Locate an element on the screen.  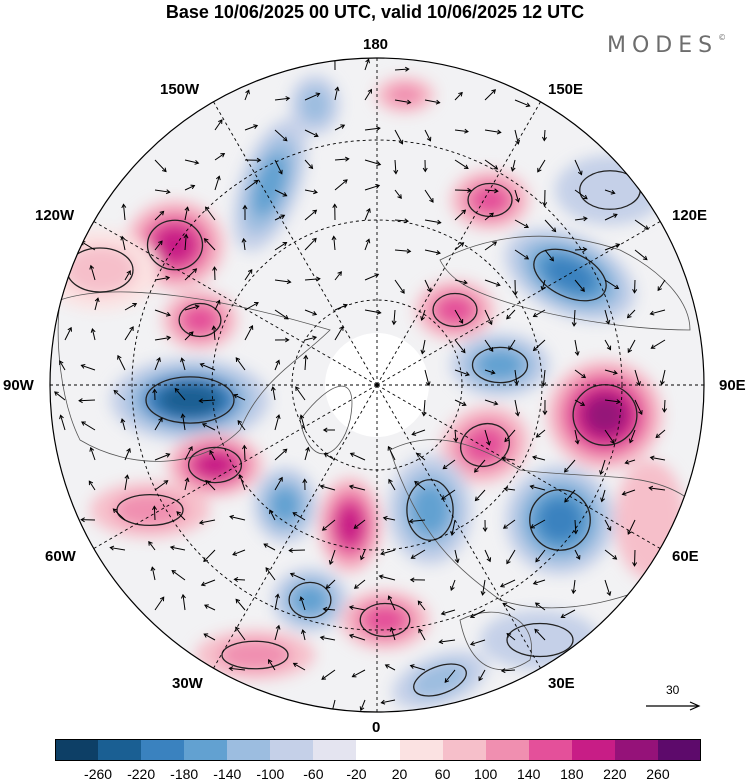
modes-logo: MODES© is located at coordinates (667, 45).